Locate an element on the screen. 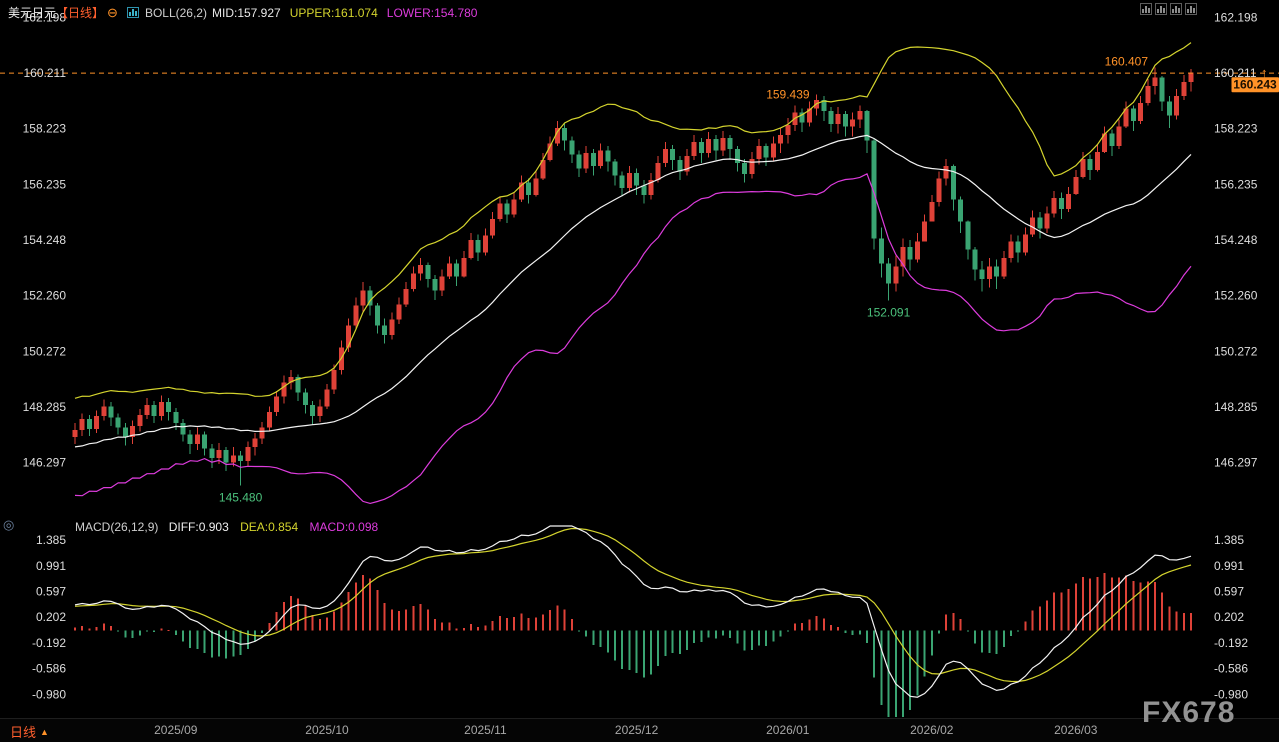  macd-axis-label-left: 0.991 is located at coordinates (51, 566).